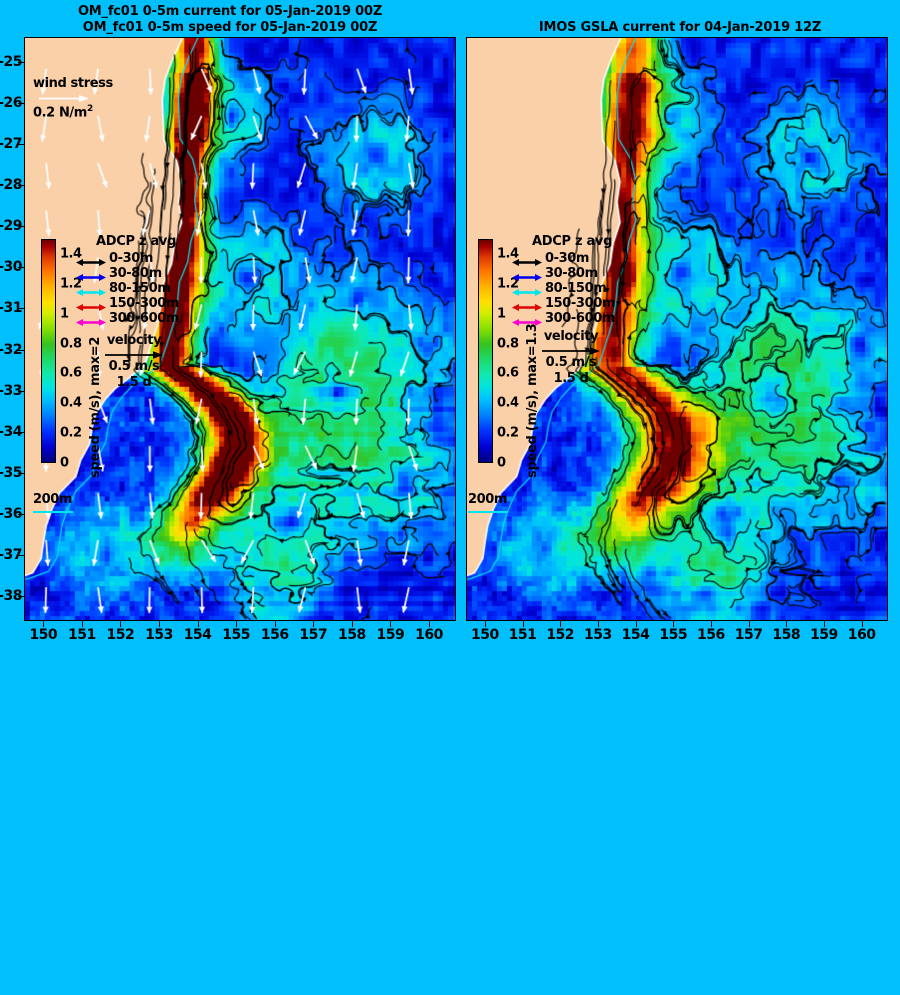 The height and width of the screenshot is (995, 900). Describe the element at coordinates (95, 407) in the screenshot. I see `colorbar-axis-title: speed (m/s), max=2` at that location.